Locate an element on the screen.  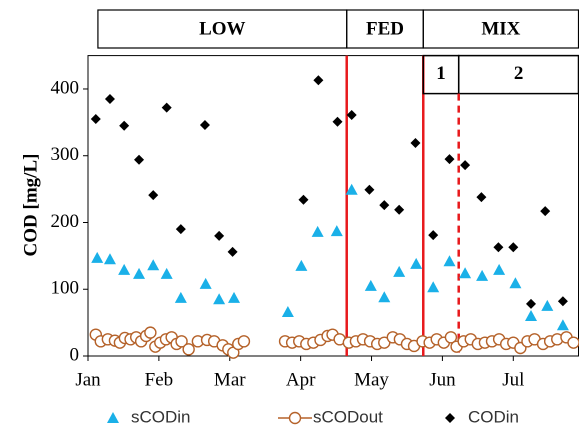
legend-label: CODin is located at coordinates (493, 416).